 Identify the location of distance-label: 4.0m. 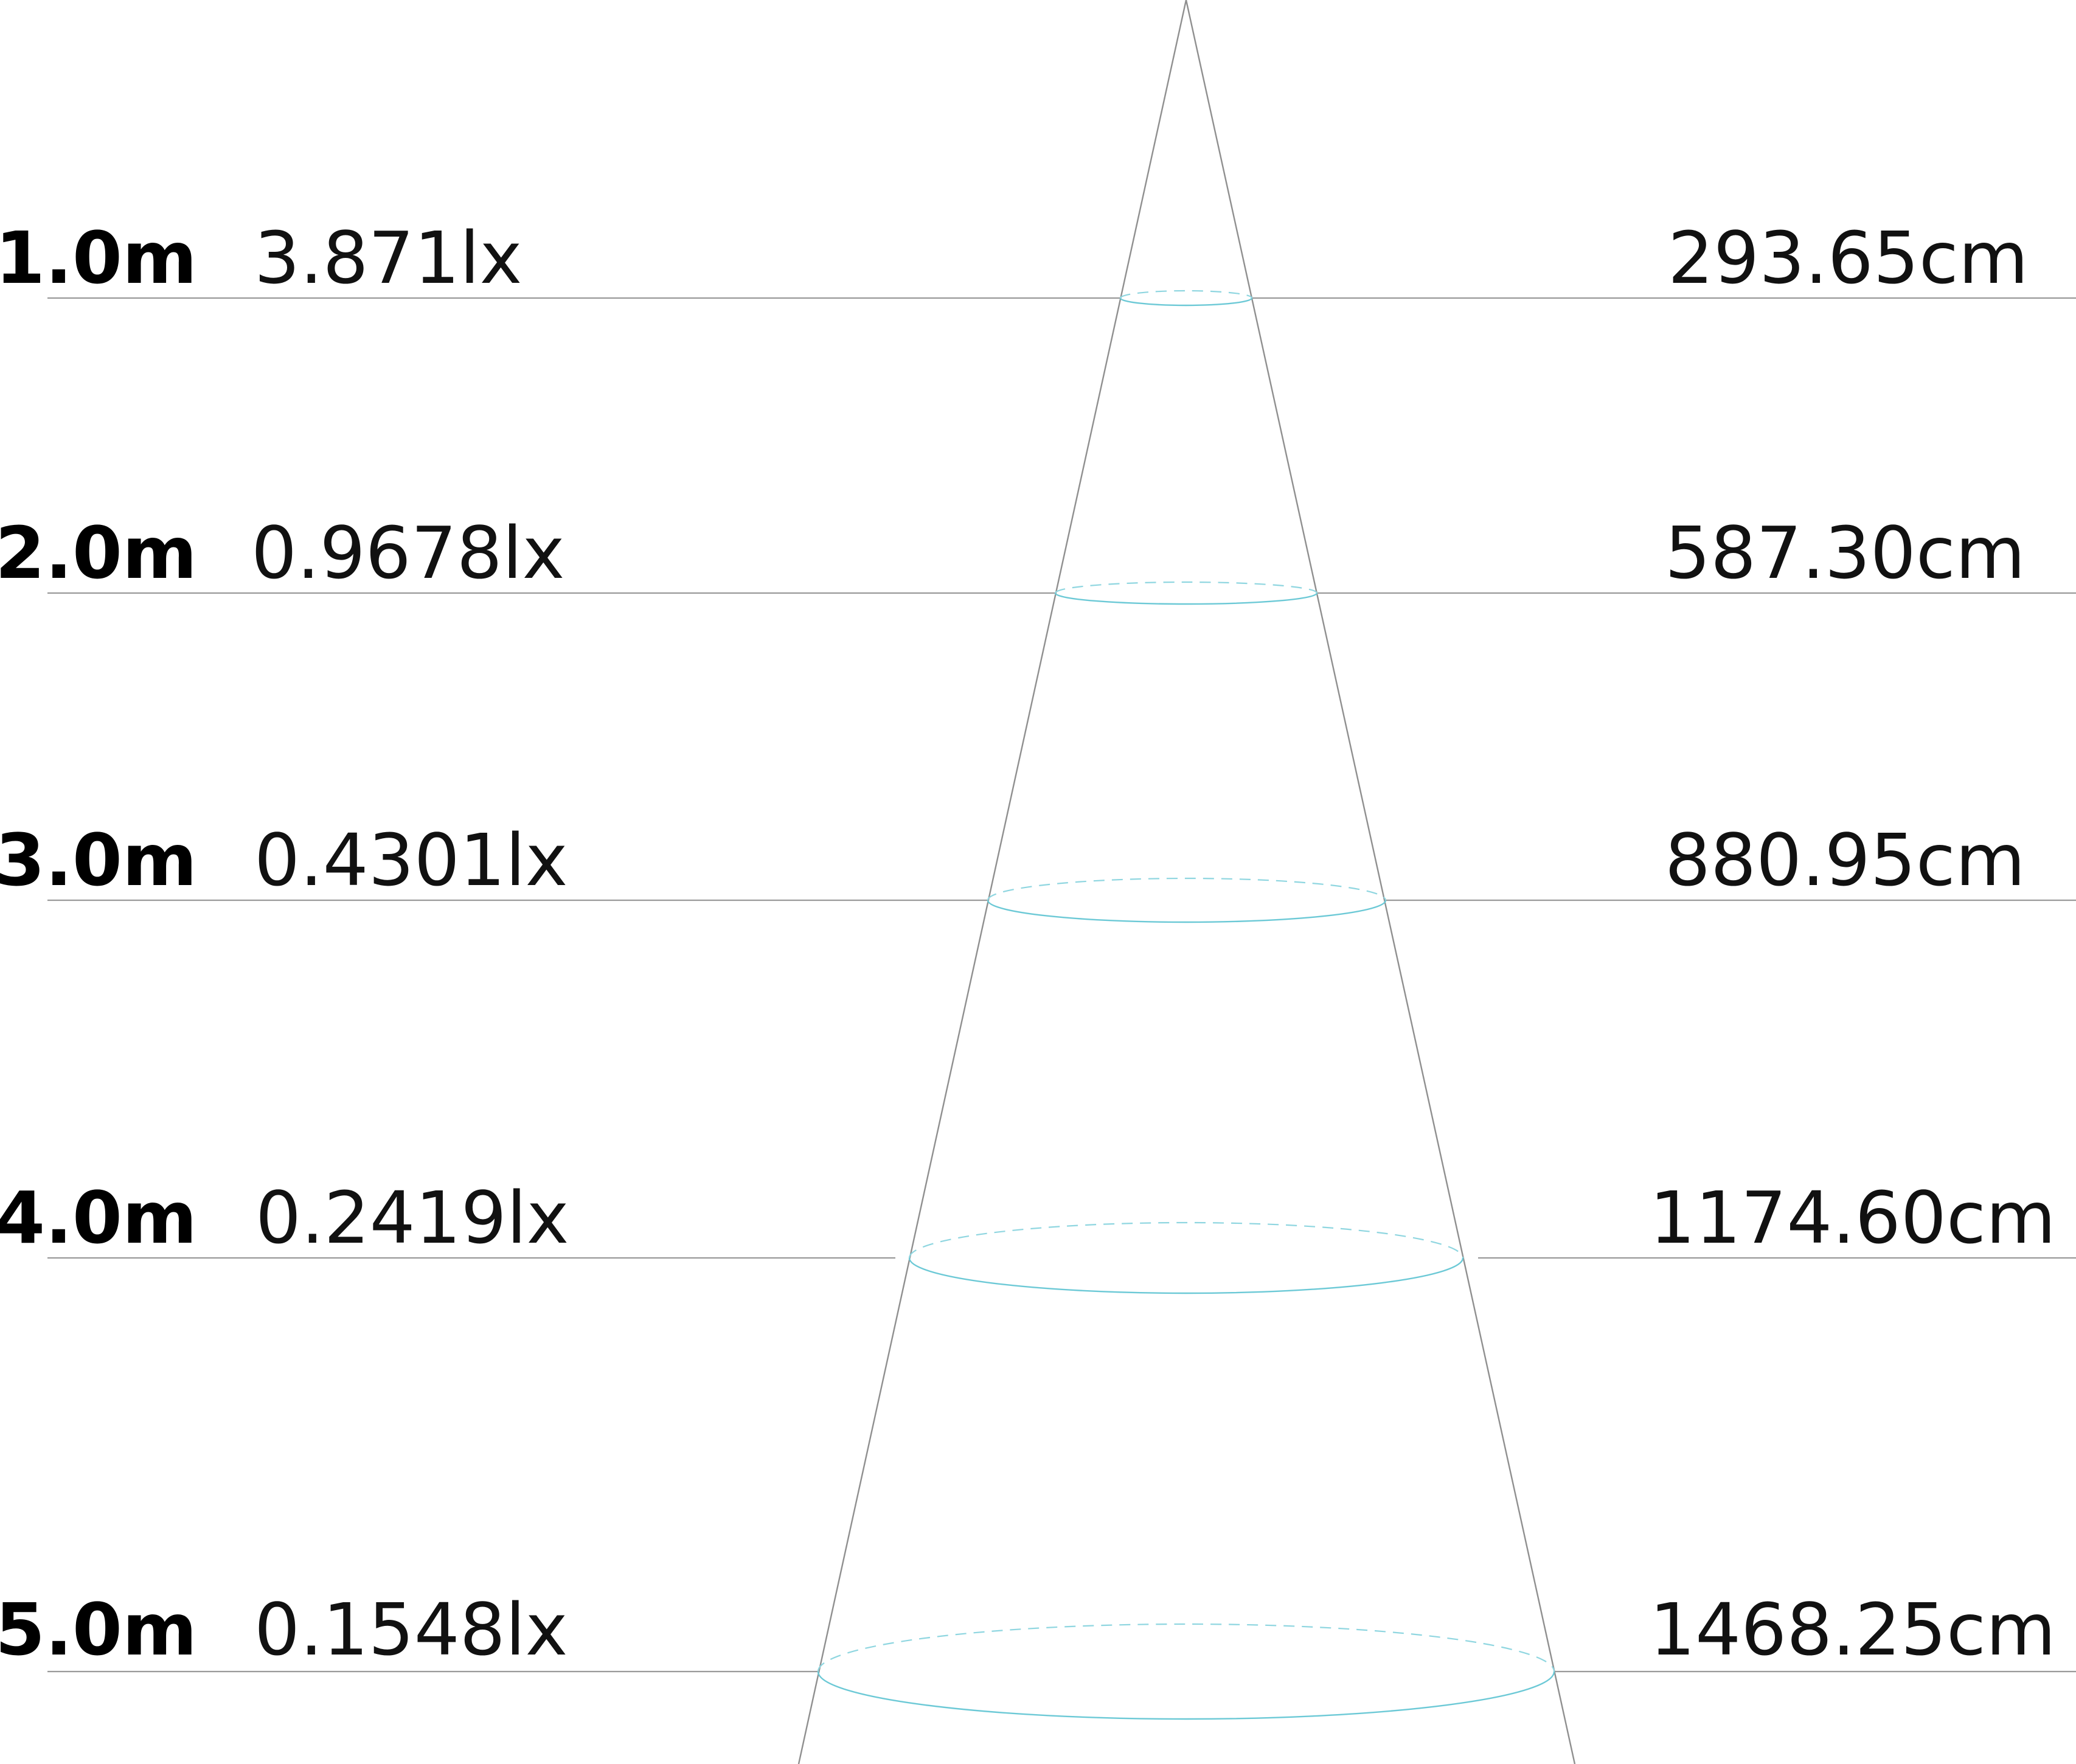
(98, 1218).